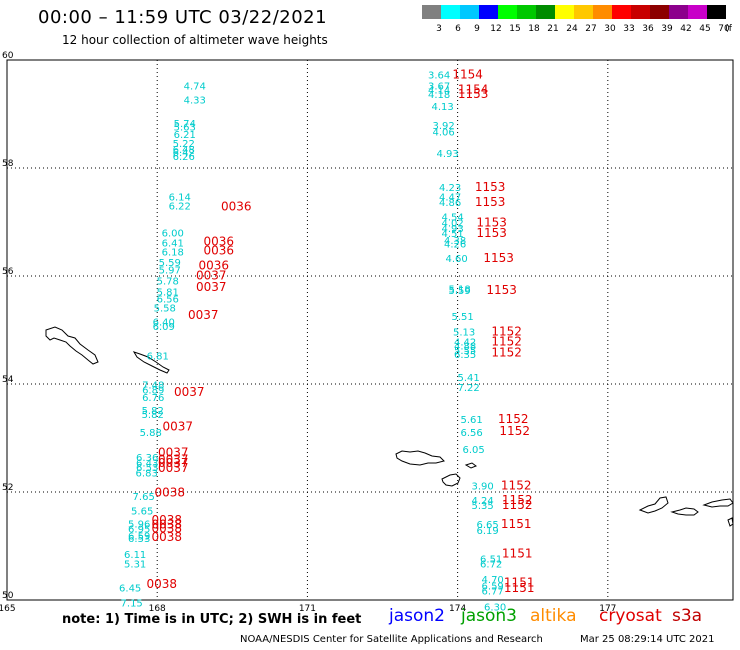  Describe the element at coordinates (473, 90) in the screenshot. I see `time-label: 1154` at that location.